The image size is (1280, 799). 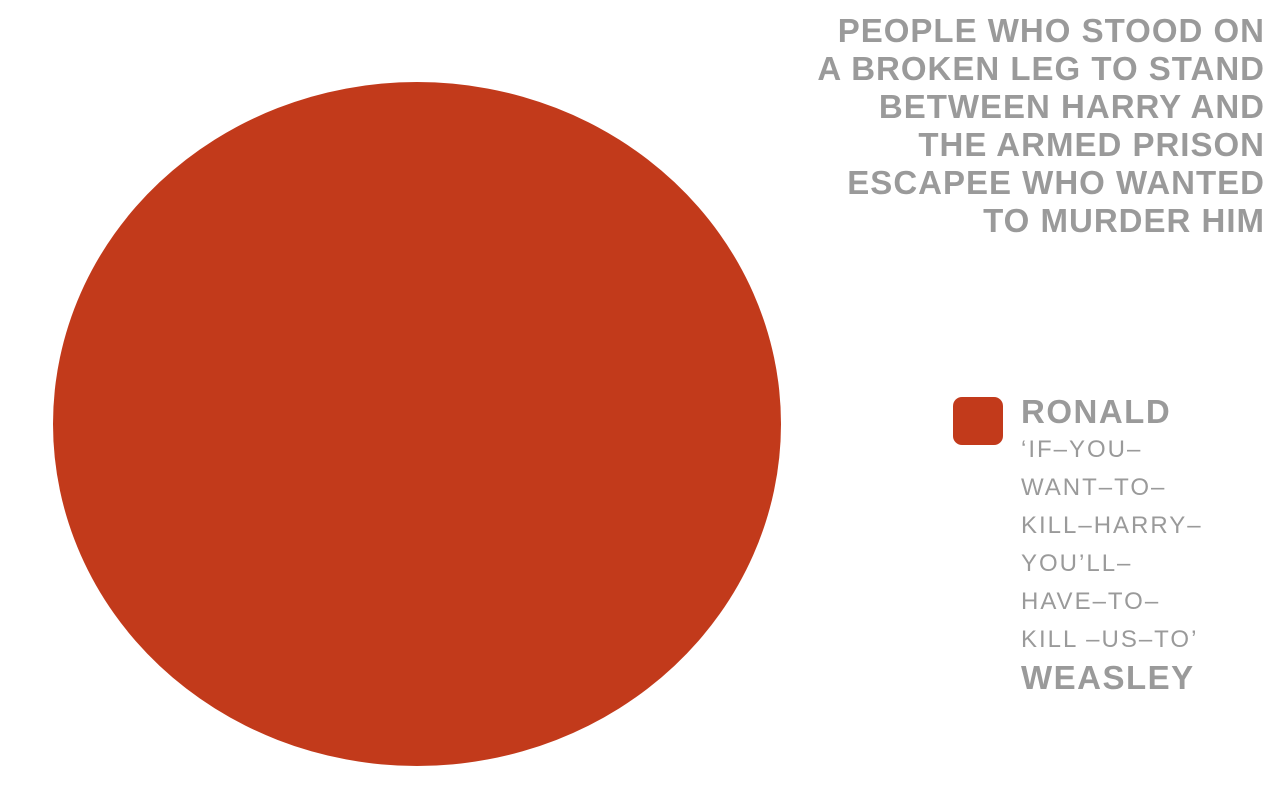 I want to click on legend-quote-line: KILL –US–TO’, so click(x=1110, y=639).